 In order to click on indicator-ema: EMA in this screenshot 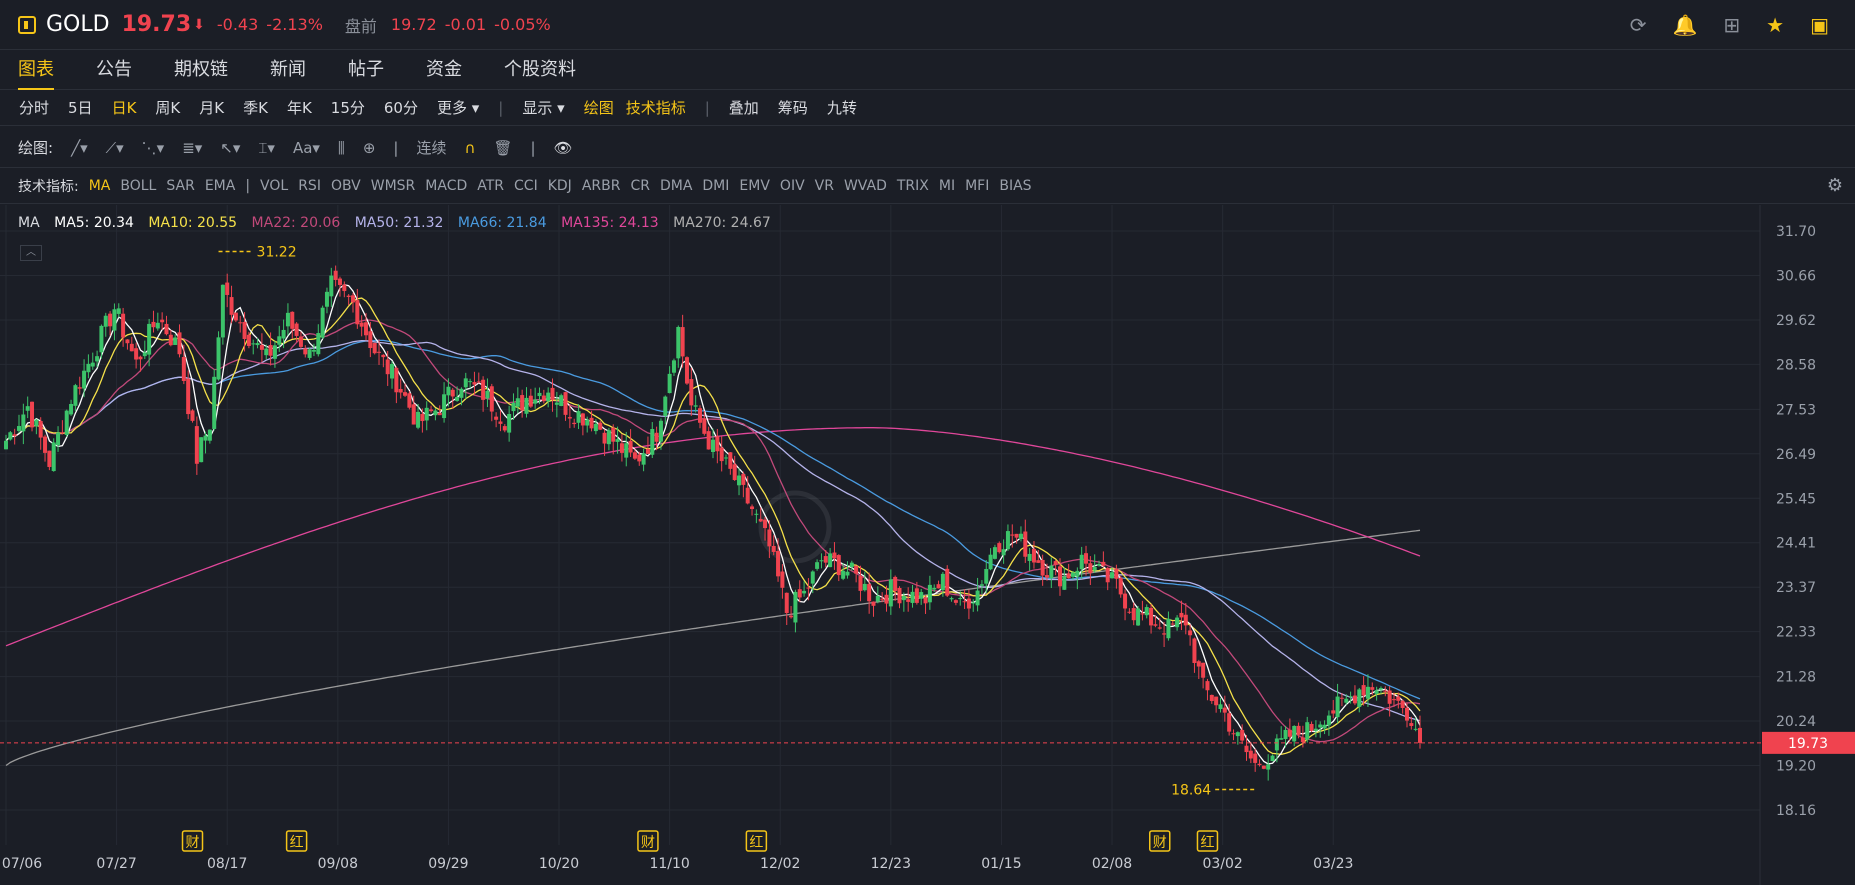, I will do `click(220, 185)`.